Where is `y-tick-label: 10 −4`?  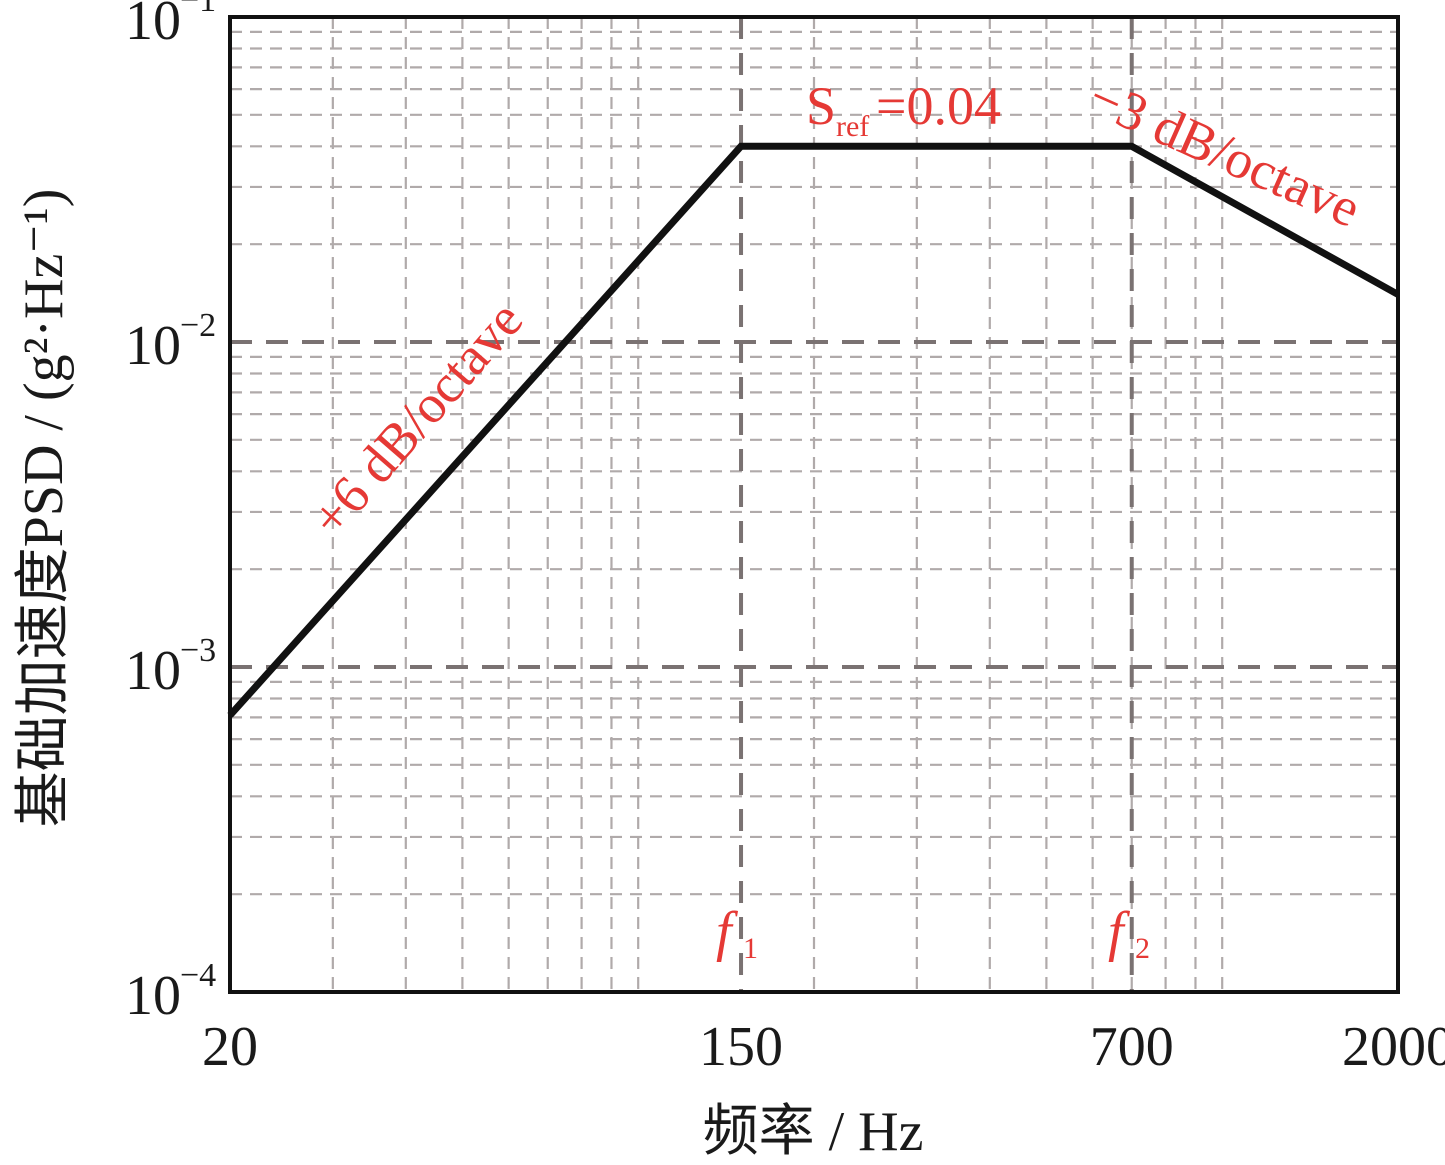 y-tick-label: 10 −4 is located at coordinates (170, 992).